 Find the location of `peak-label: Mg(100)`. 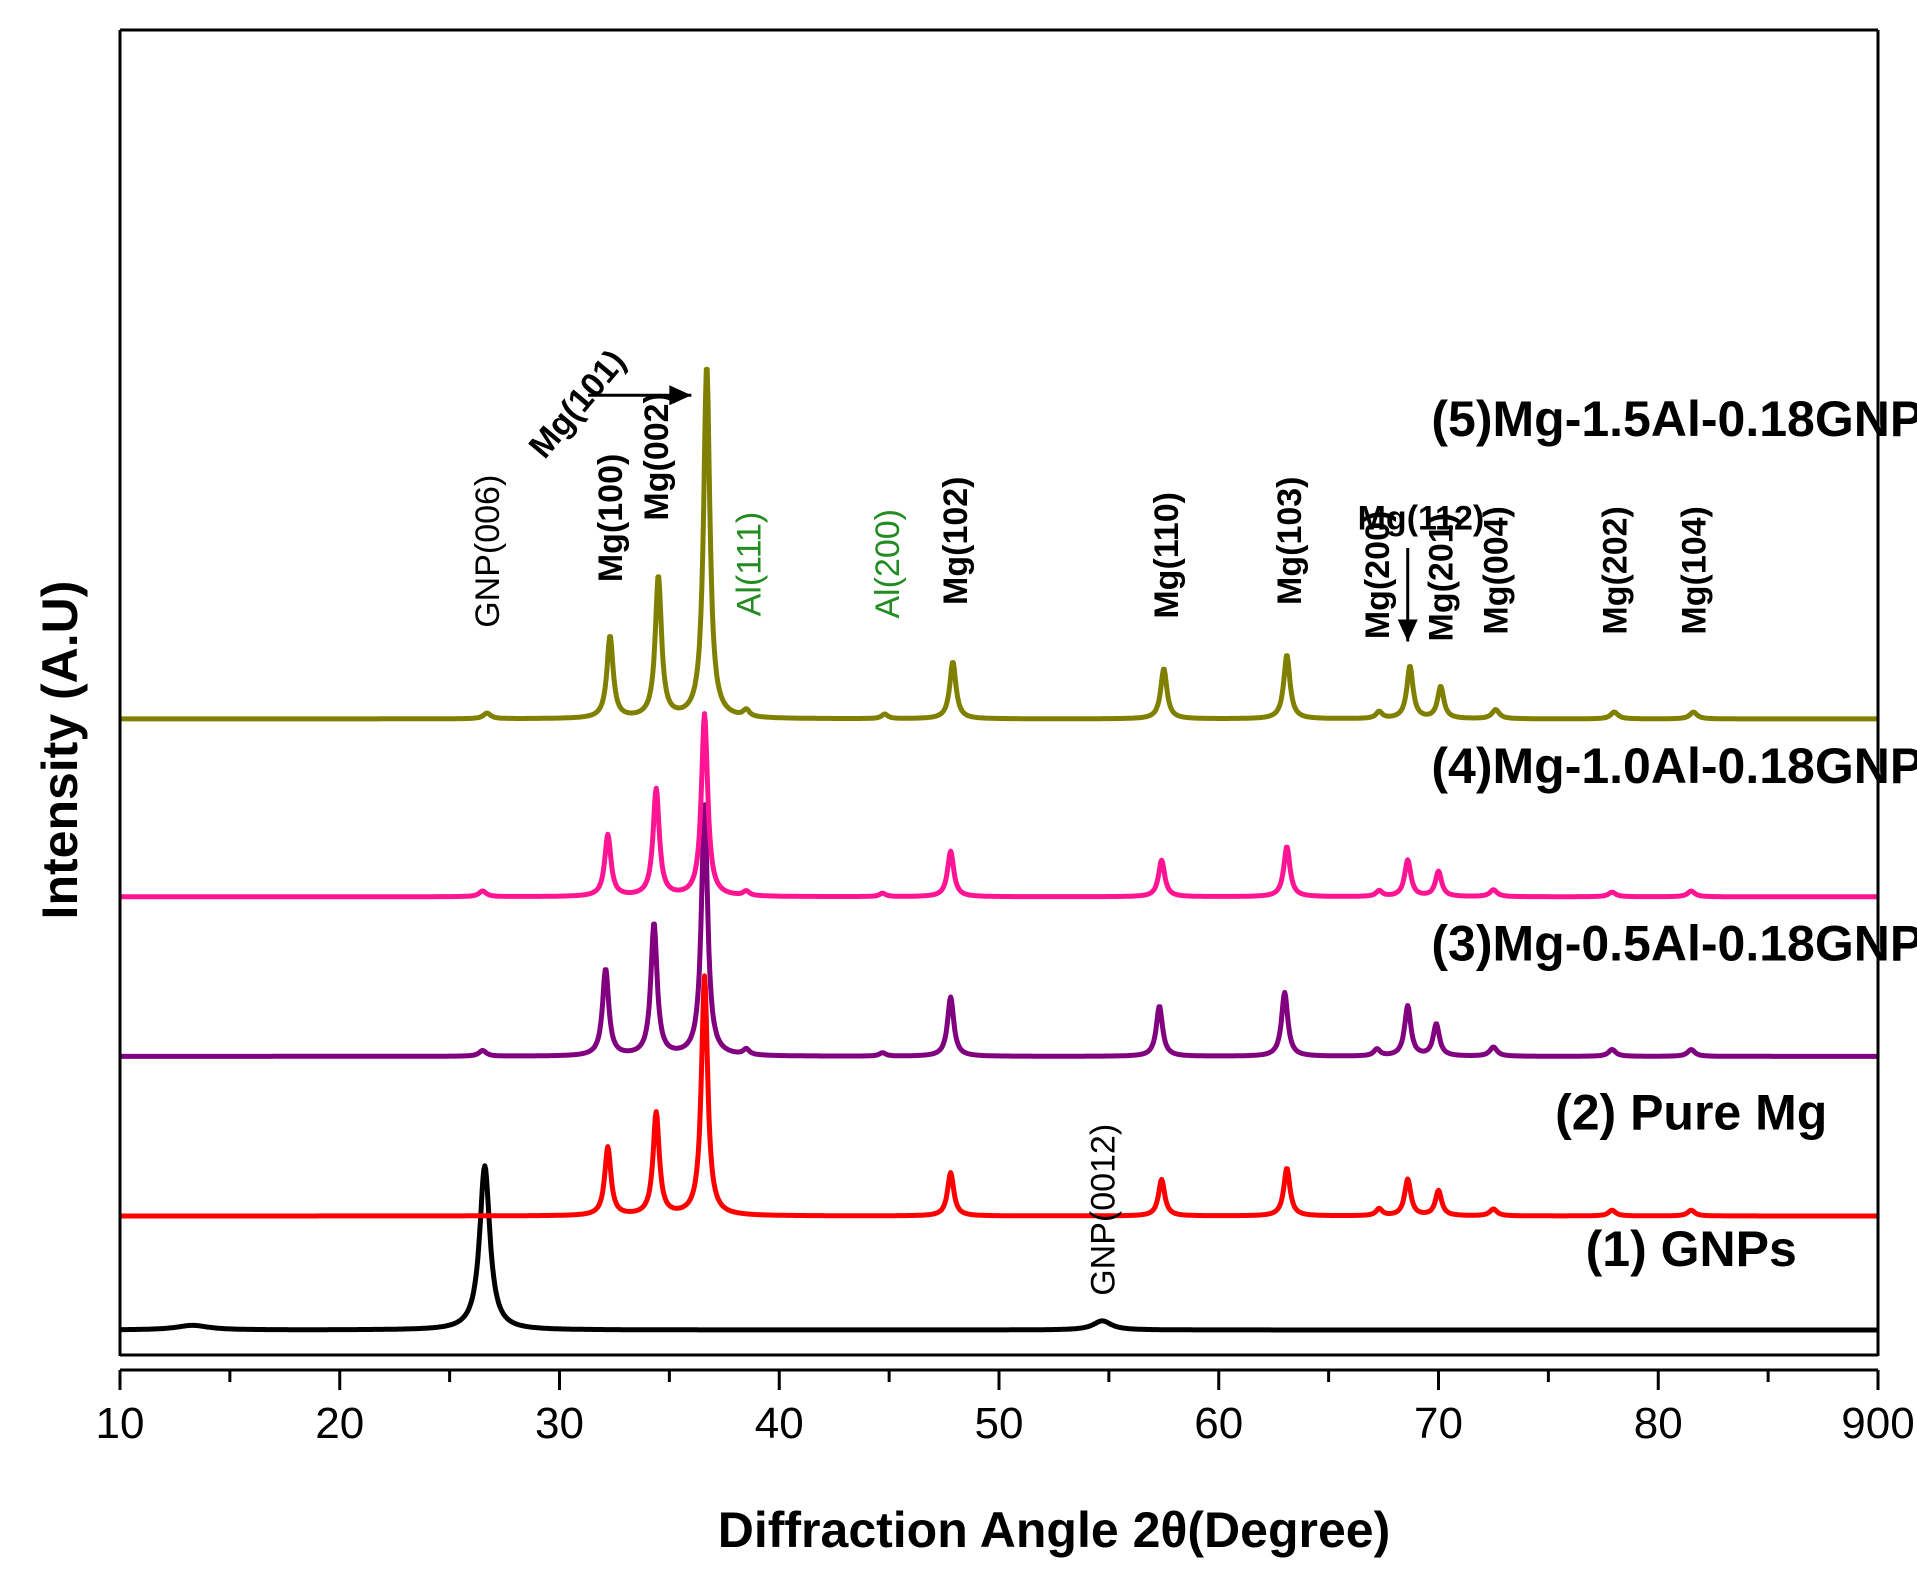

peak-label: Mg(100) is located at coordinates (611, 518).